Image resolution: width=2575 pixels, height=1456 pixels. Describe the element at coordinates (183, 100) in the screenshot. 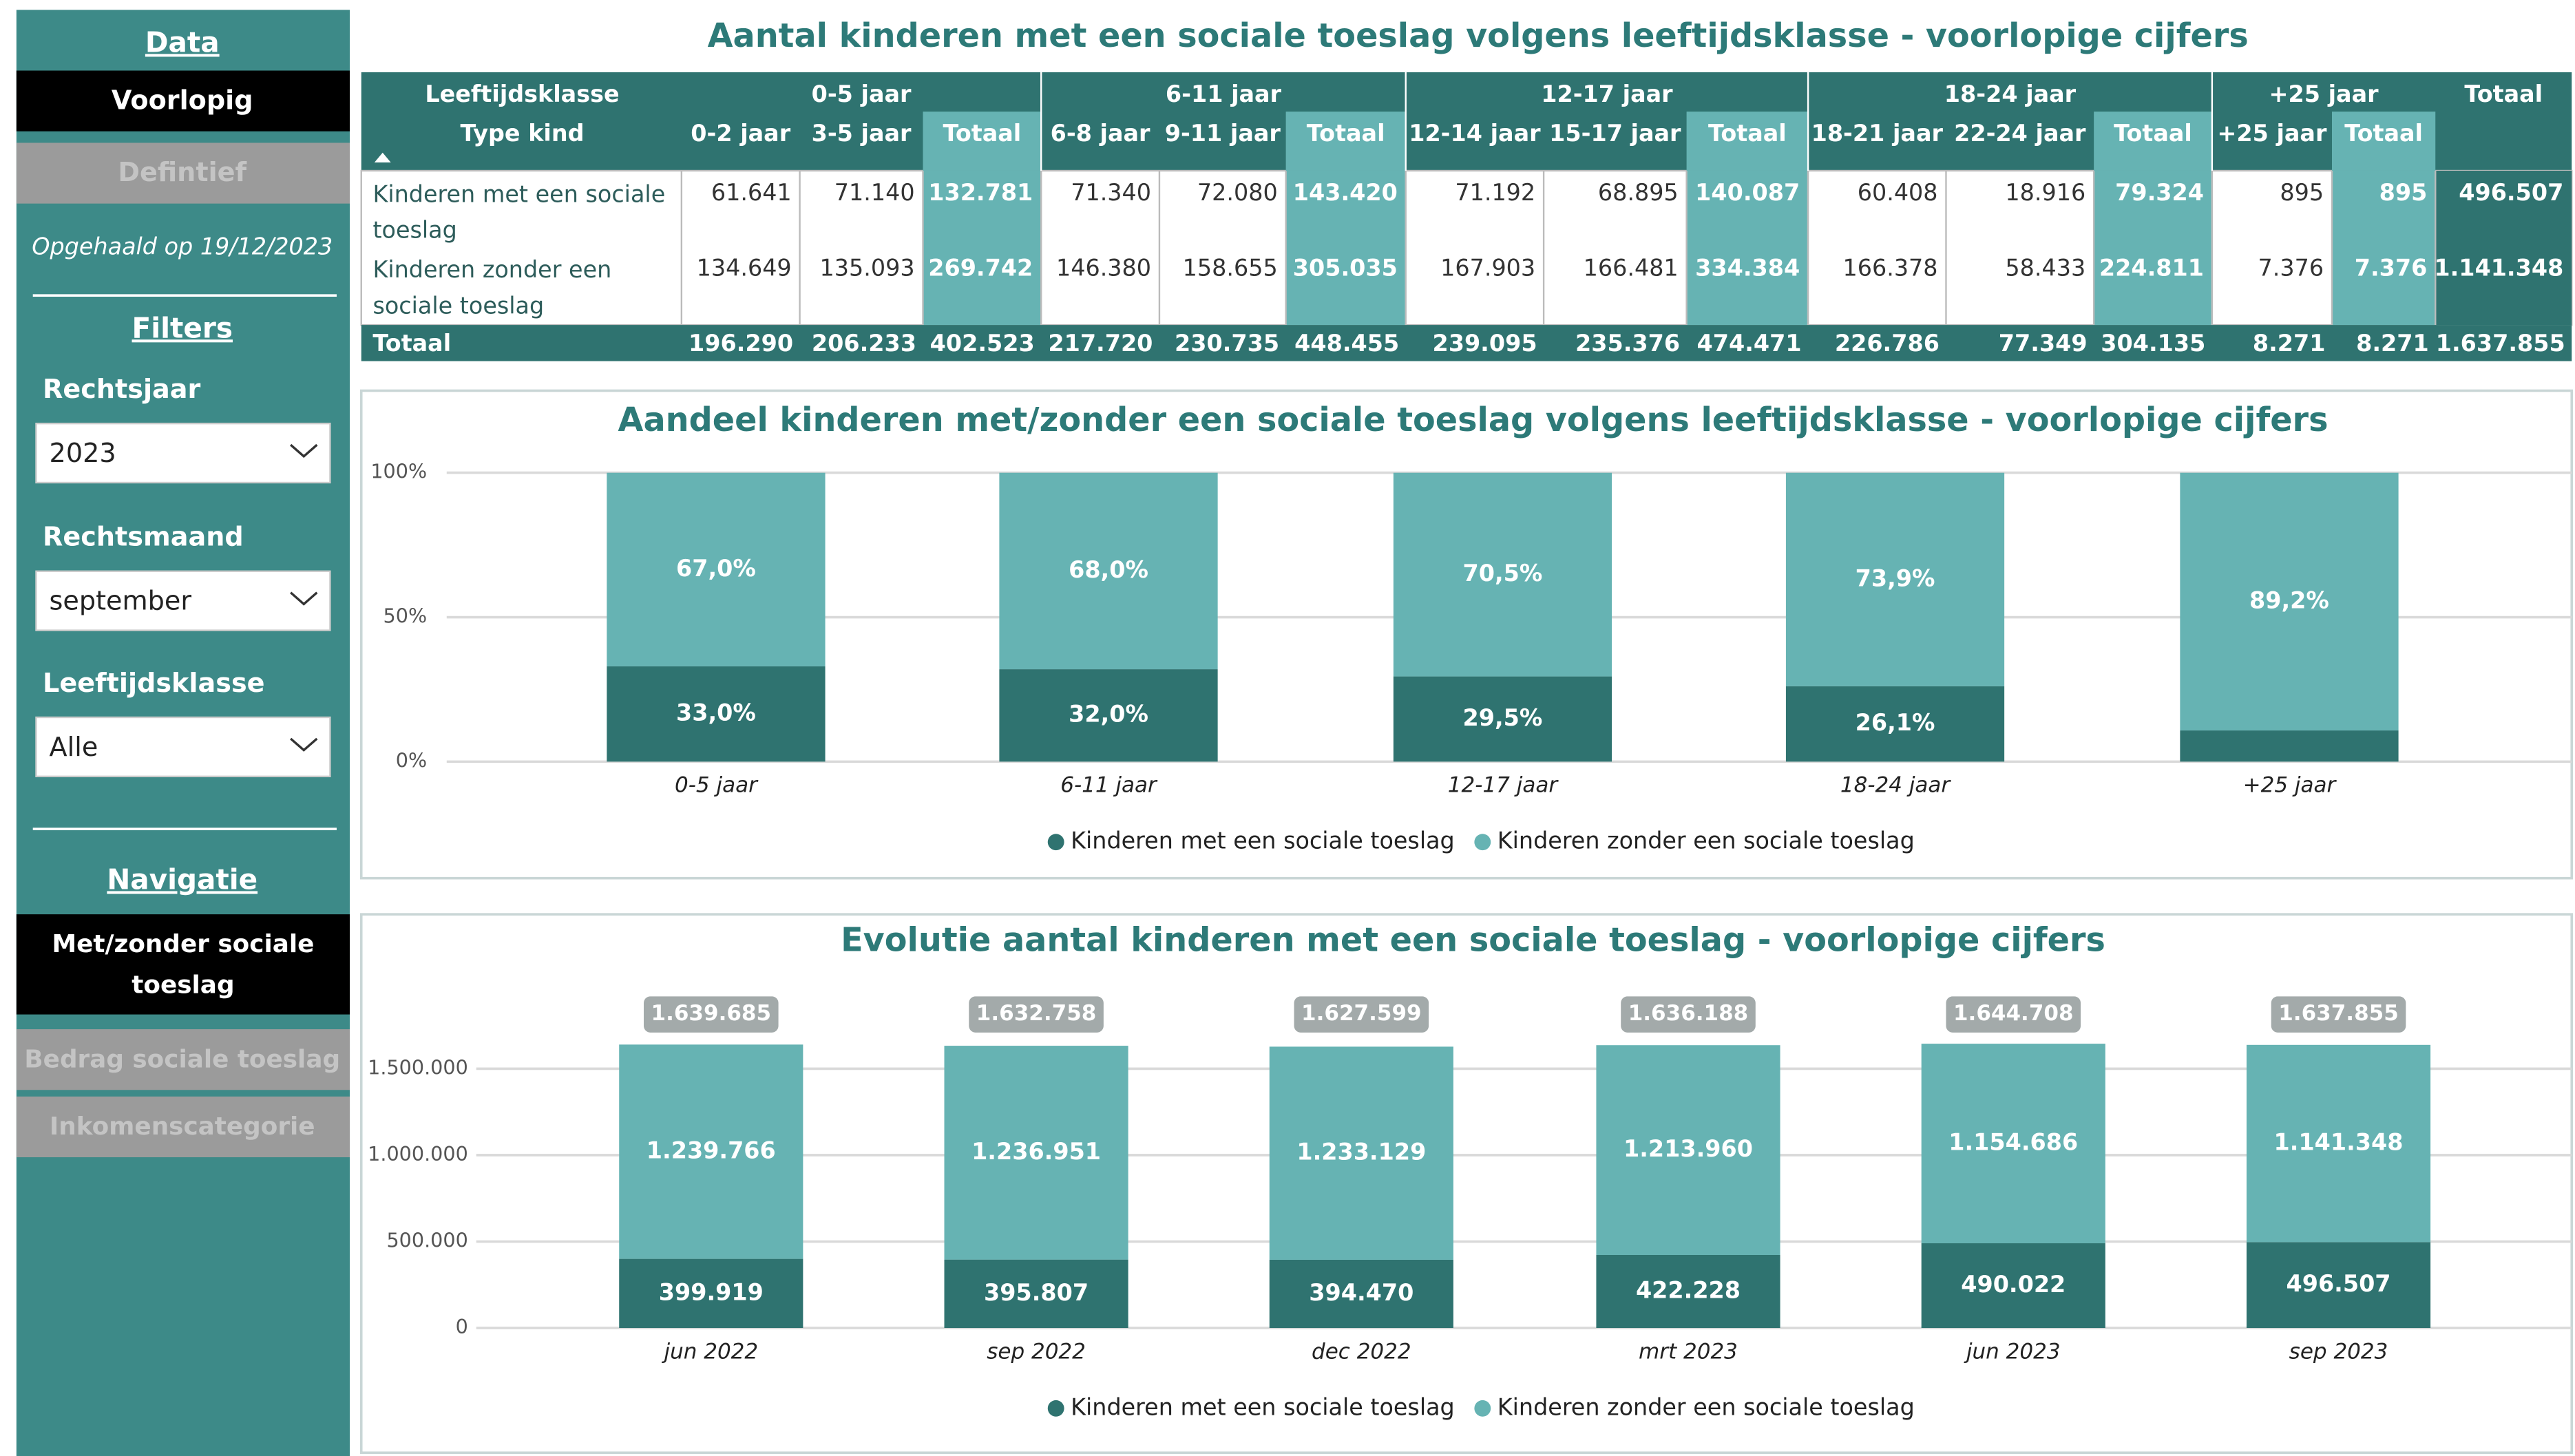

I see `button-voorlopig` at that location.